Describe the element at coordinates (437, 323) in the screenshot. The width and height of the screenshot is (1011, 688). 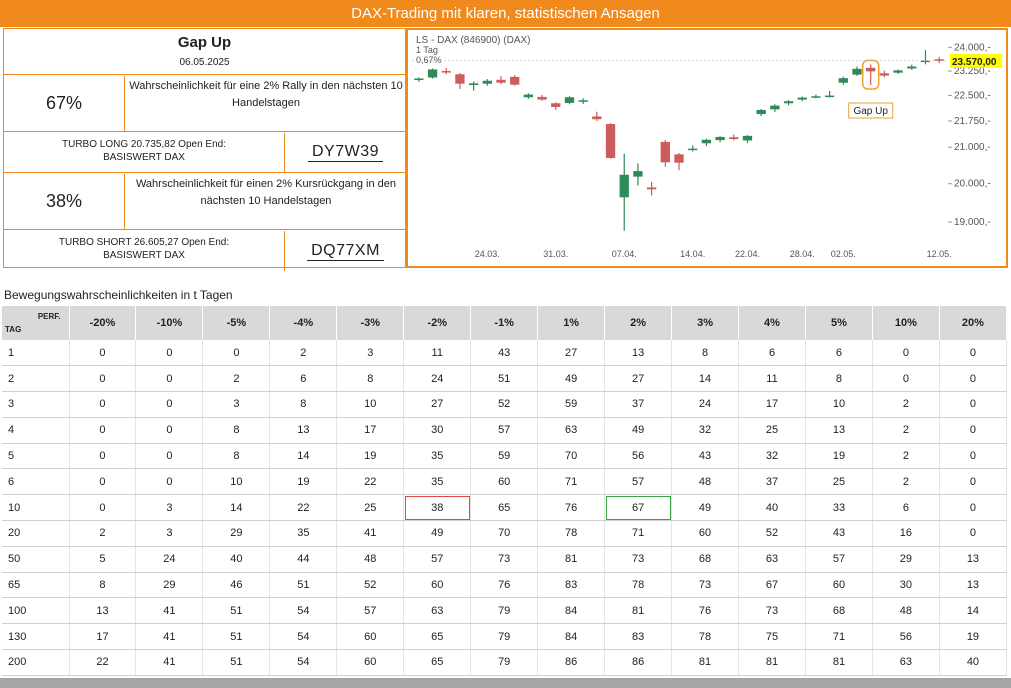
I see `column-header: -2%` at that location.